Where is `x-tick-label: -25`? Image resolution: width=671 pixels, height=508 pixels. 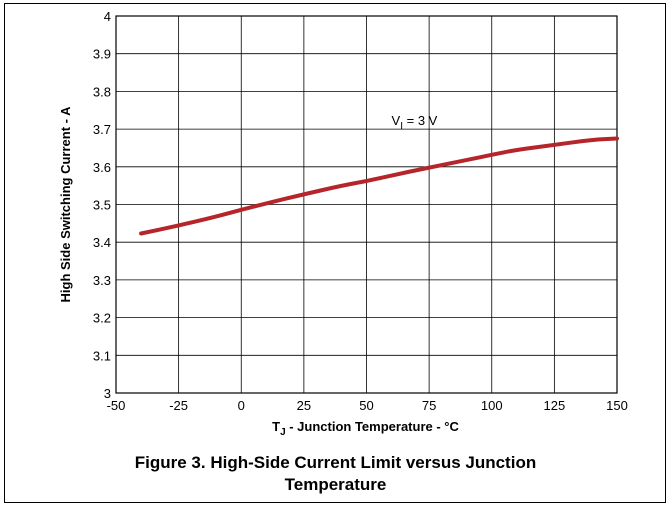 x-tick-label: -25 is located at coordinates (178, 405).